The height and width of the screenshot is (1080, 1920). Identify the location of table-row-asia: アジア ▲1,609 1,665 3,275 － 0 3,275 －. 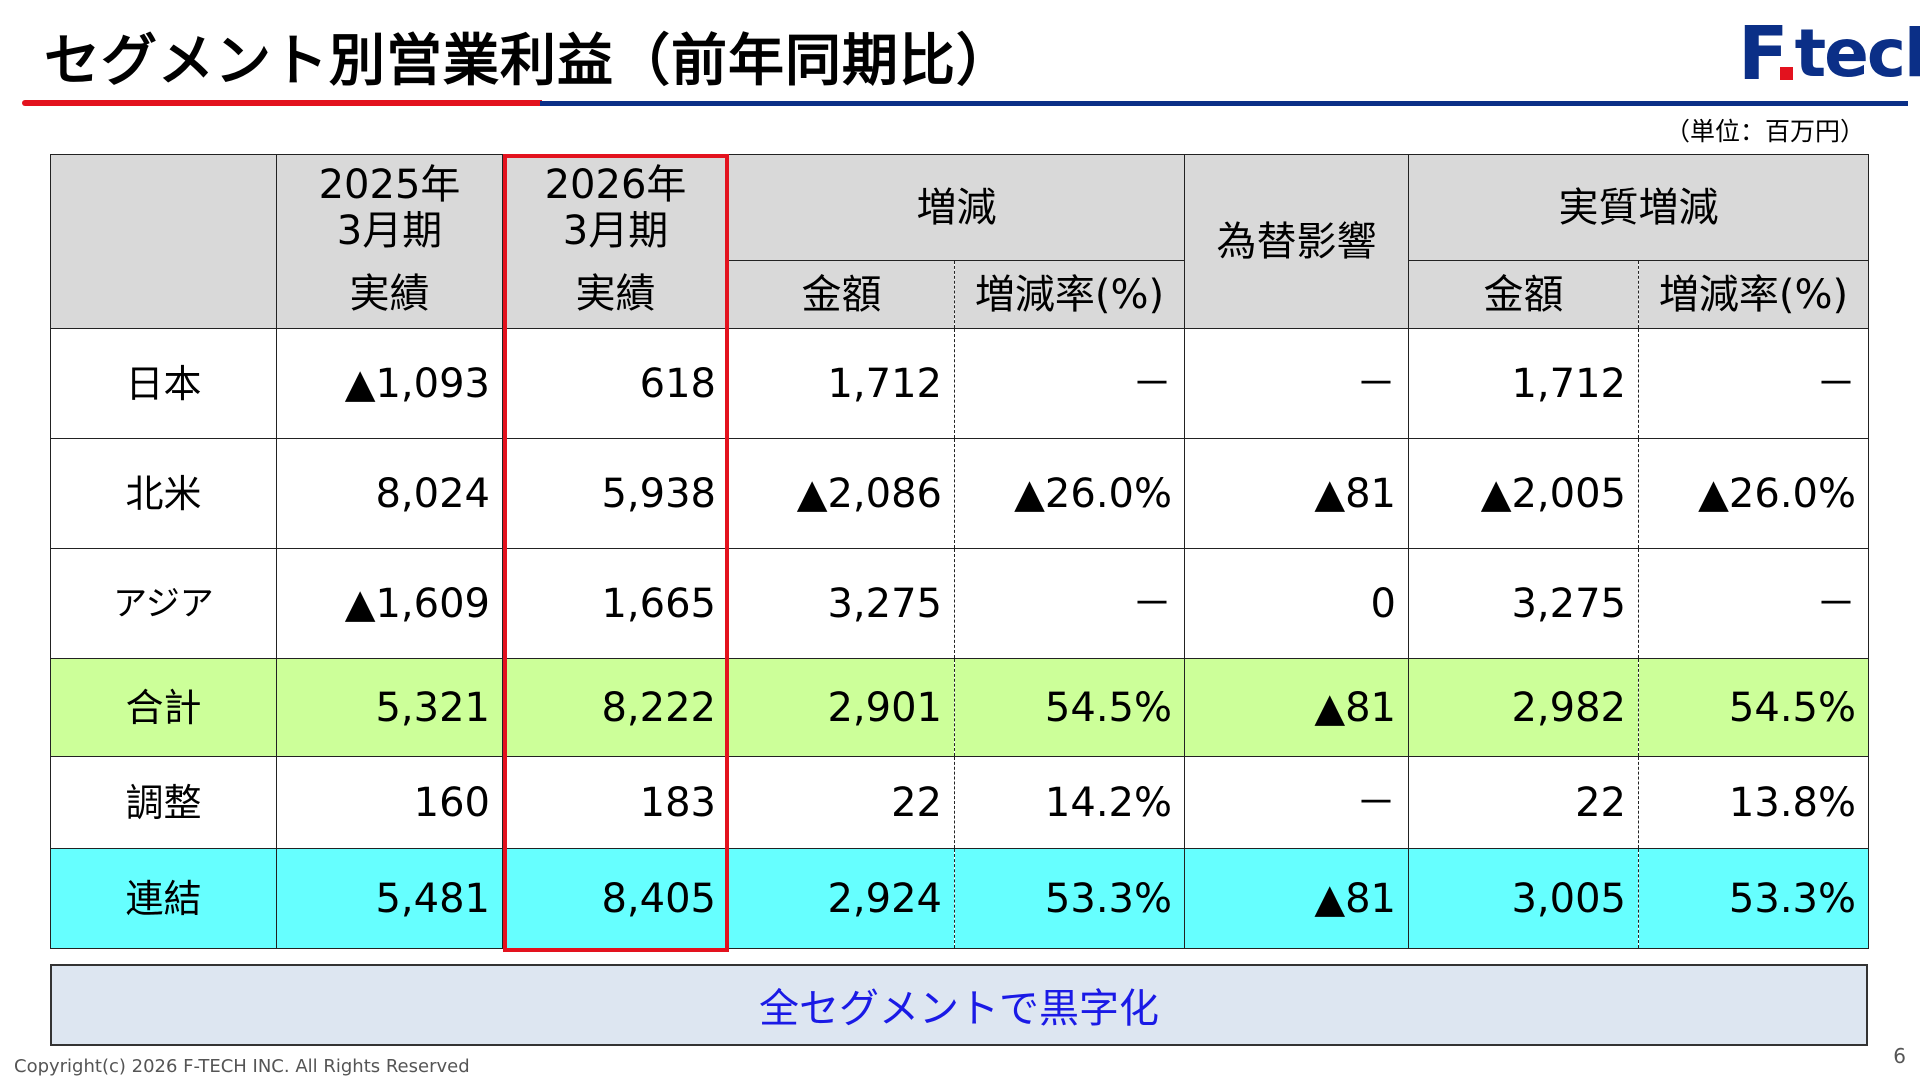
(959, 603).